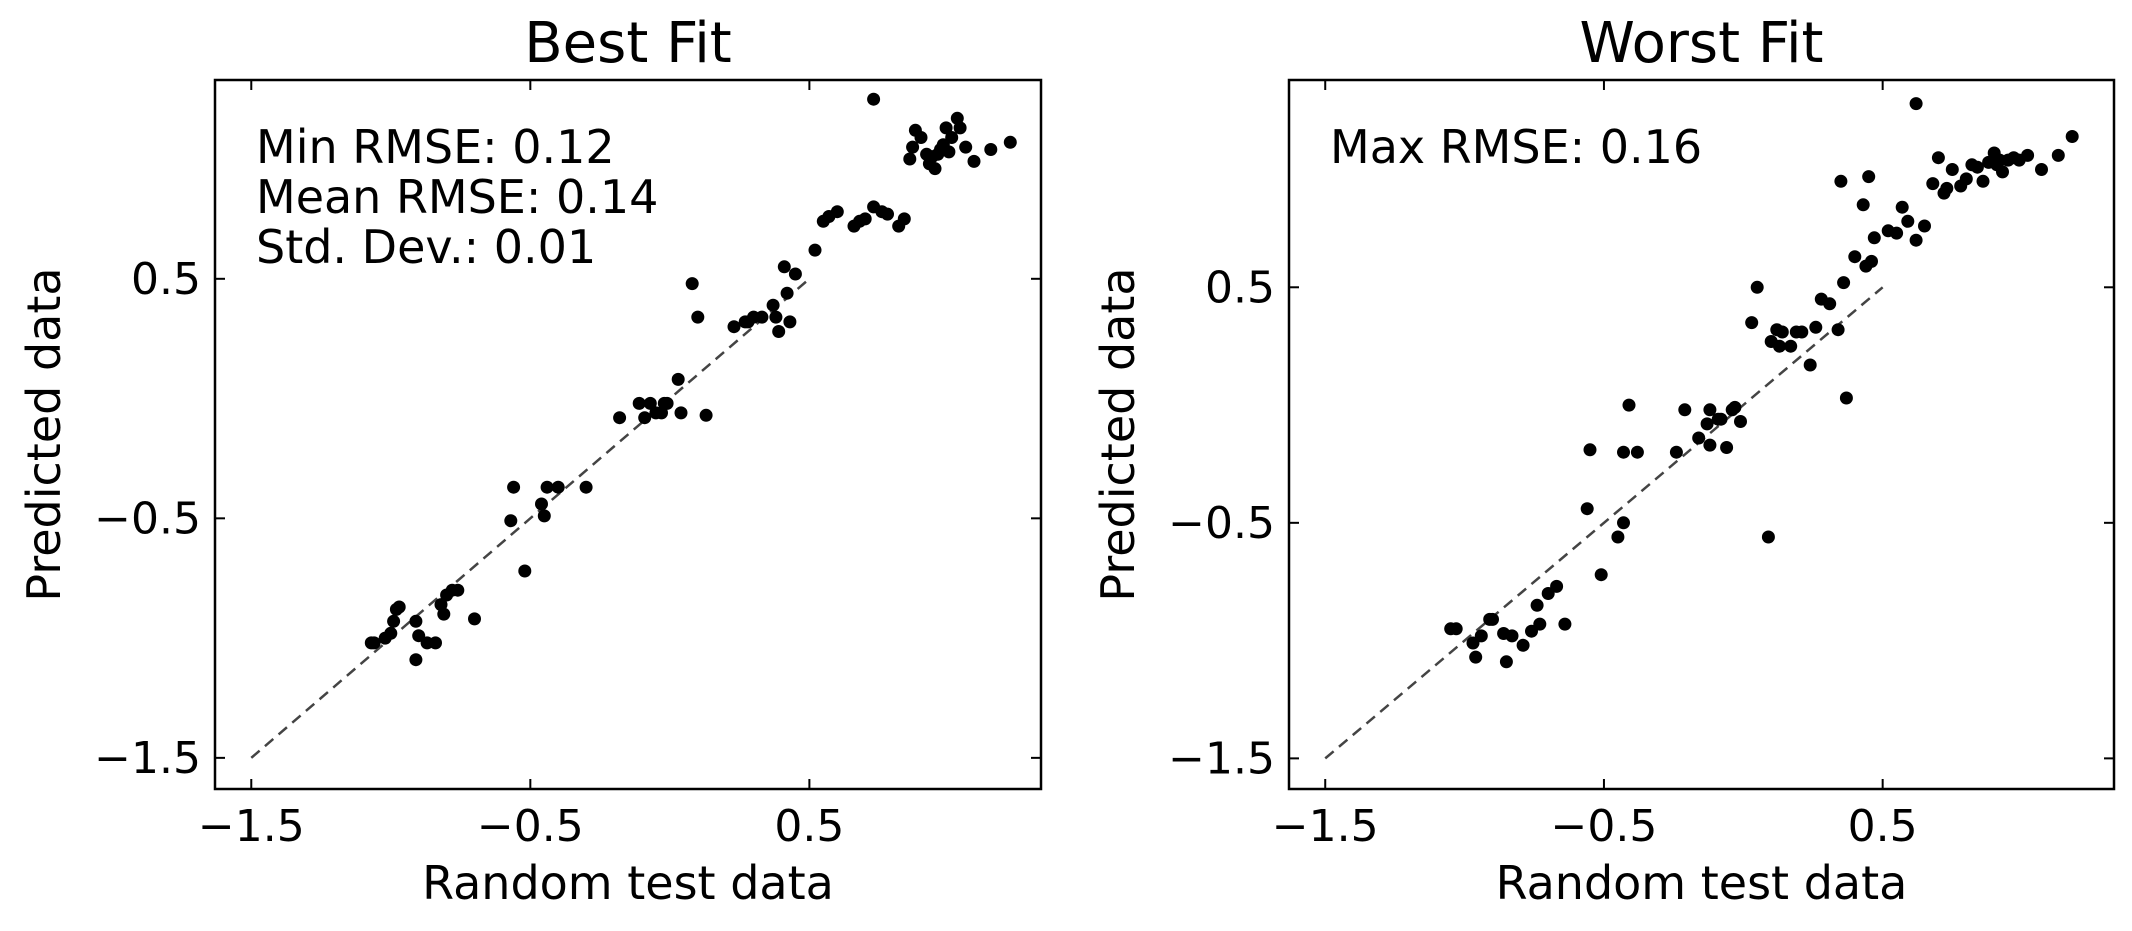  What do you see at coordinates (435, 147) in the screenshot?
I see `rmse-annotation: Min RMSE: 0.12` at bounding box center [435, 147].